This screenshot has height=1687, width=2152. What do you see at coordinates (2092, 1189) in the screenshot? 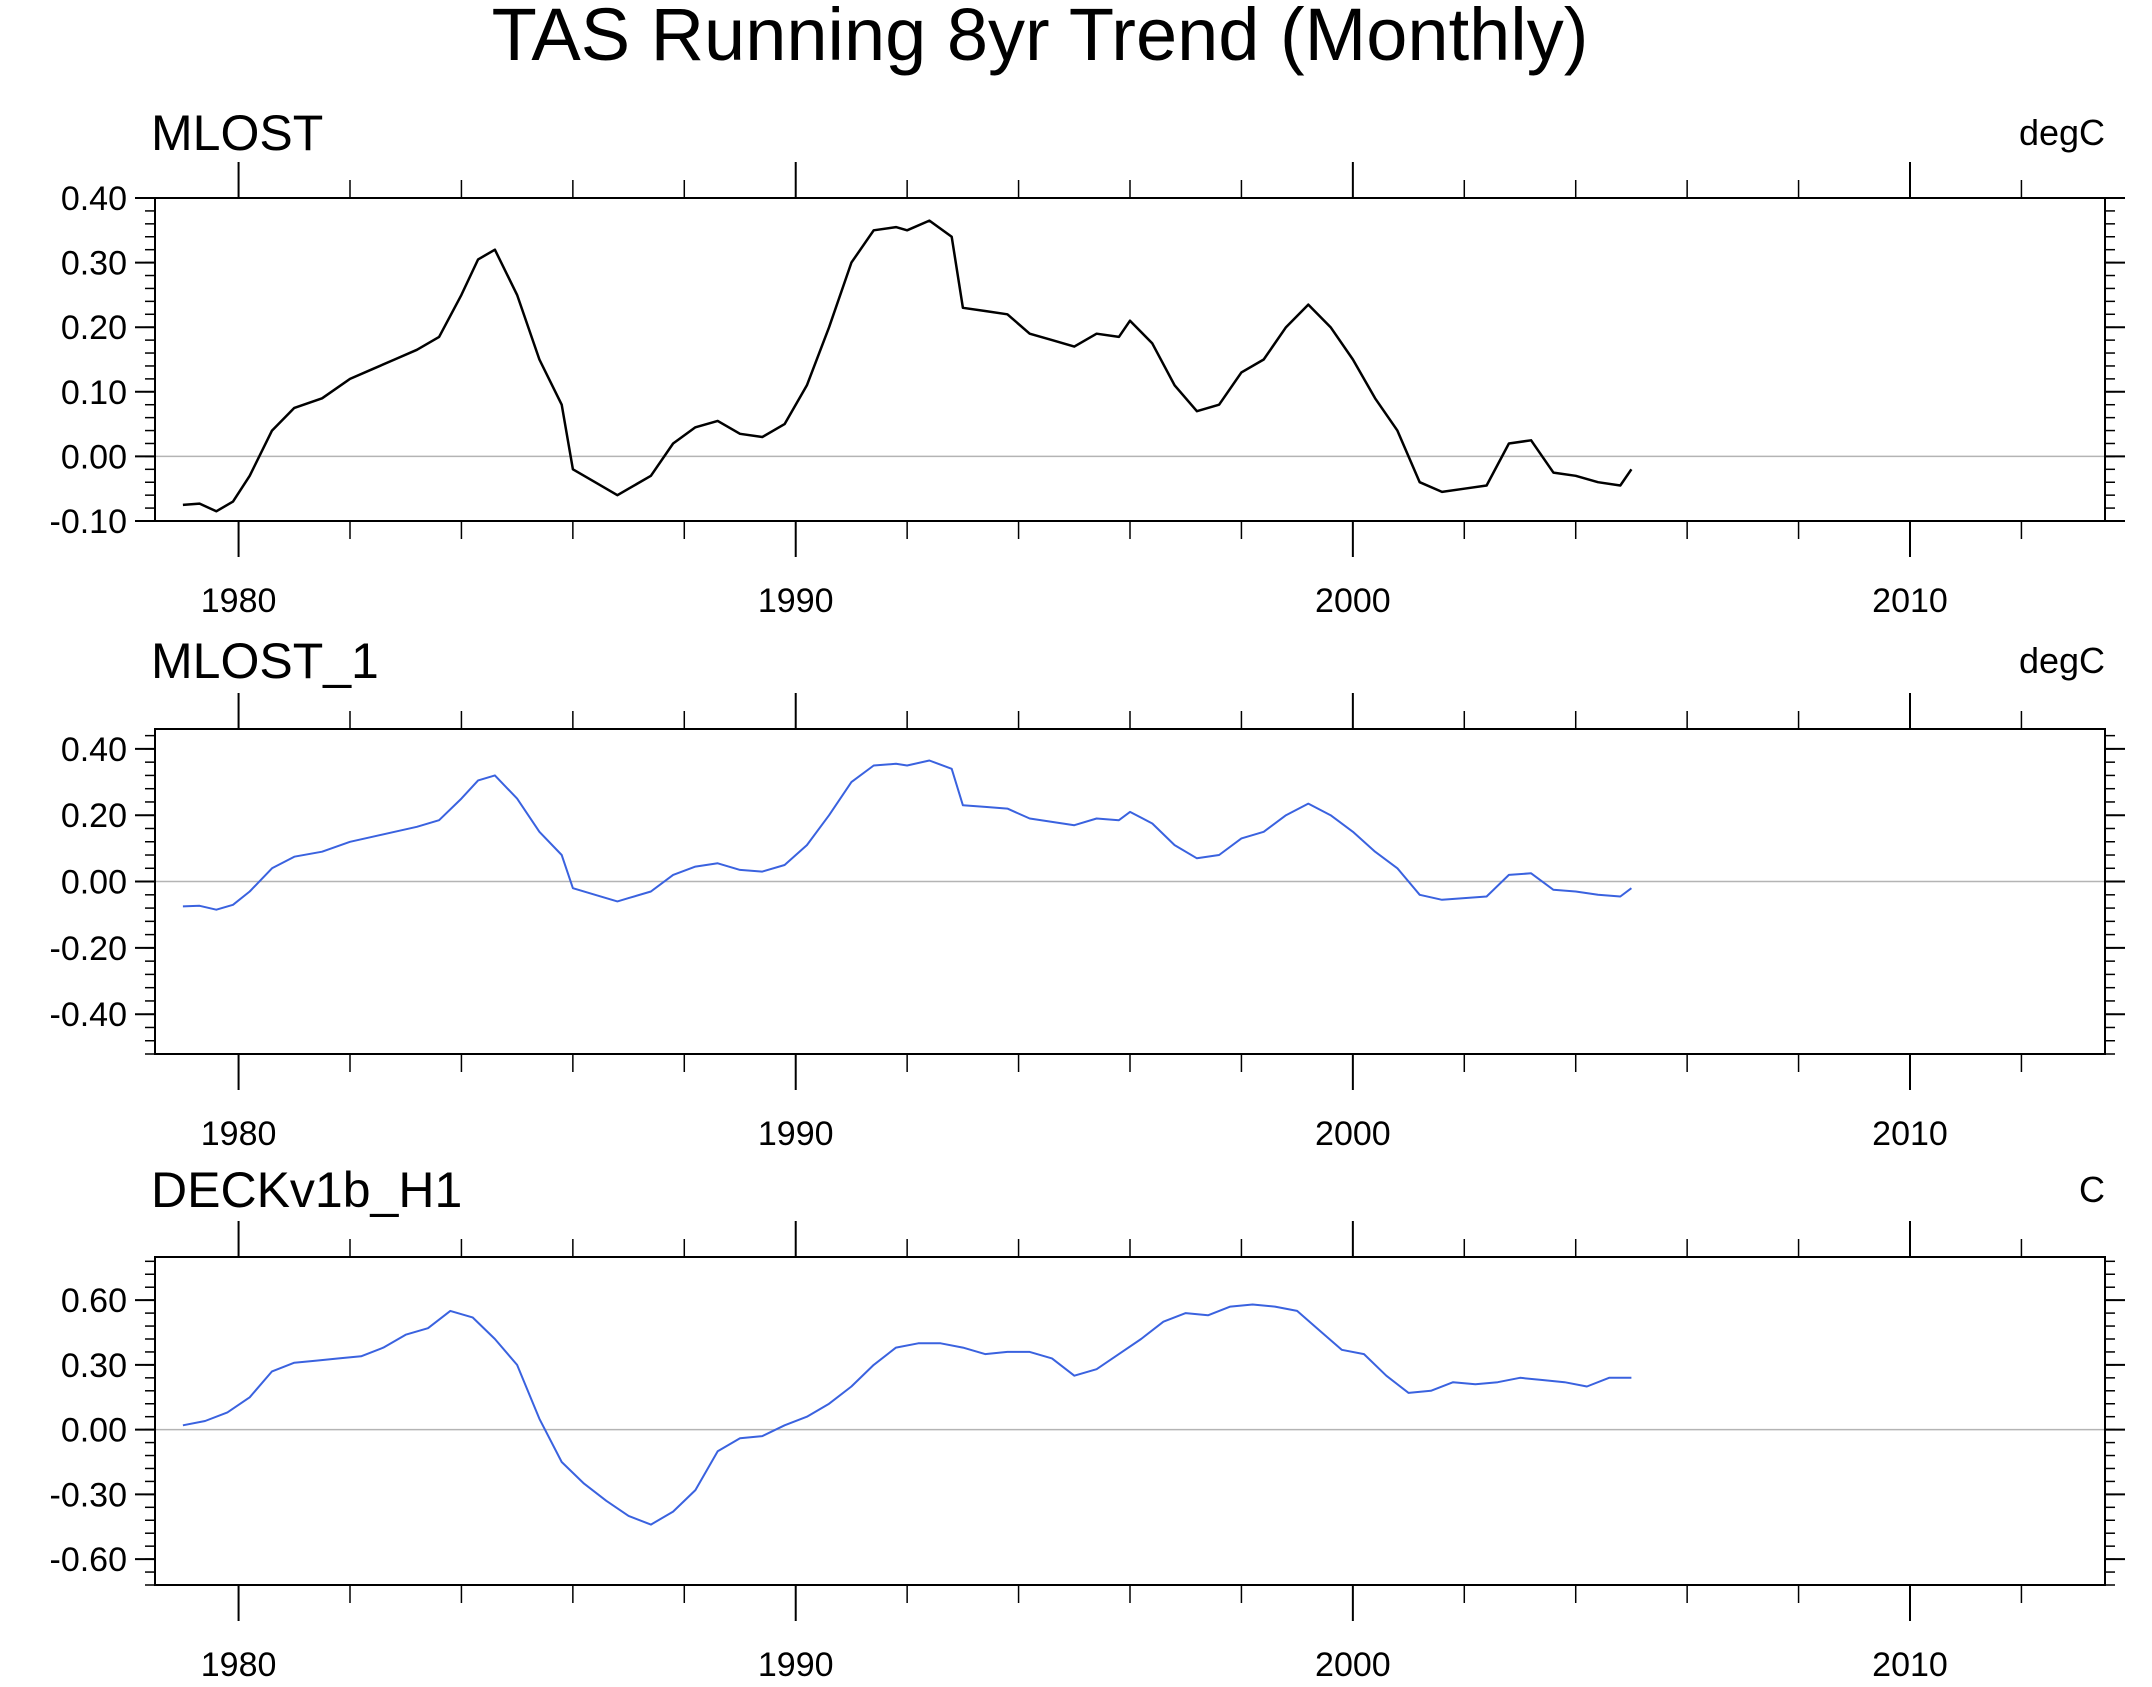
I see `unit-label: C` at bounding box center [2092, 1189].